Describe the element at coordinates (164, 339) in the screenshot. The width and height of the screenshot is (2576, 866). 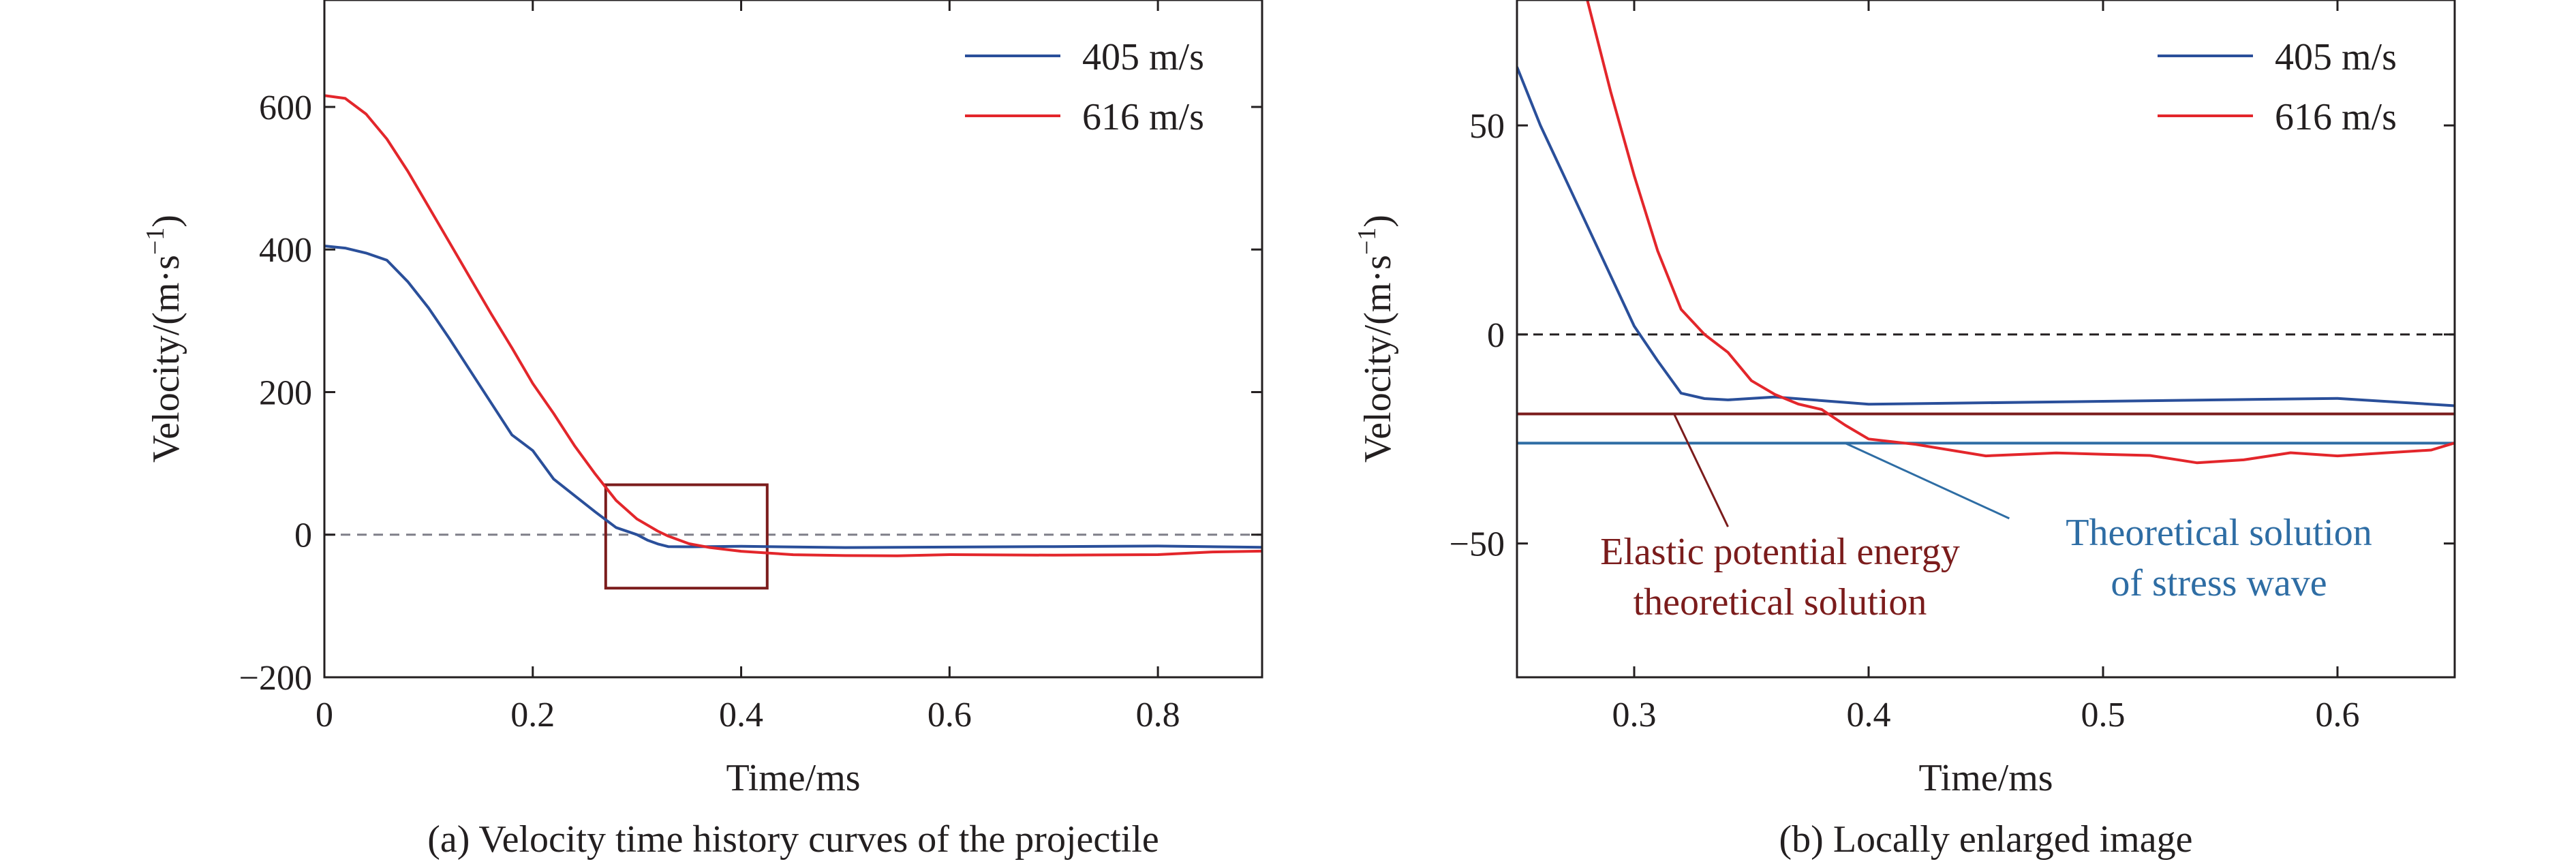
I see `panel-a-ylabel: Velocity/(m·s−1)` at that location.